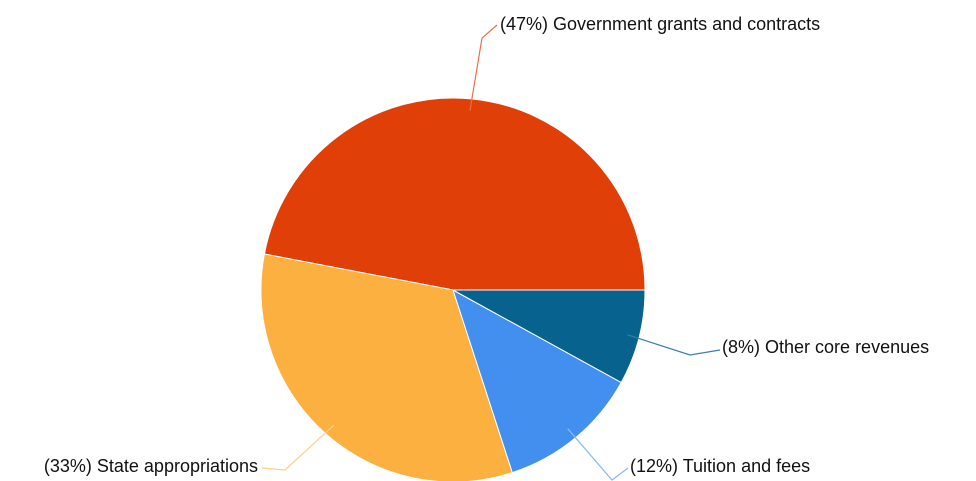  Describe the element at coordinates (177, 466) in the screenshot. I see `slice-name: State appropriations` at that location.